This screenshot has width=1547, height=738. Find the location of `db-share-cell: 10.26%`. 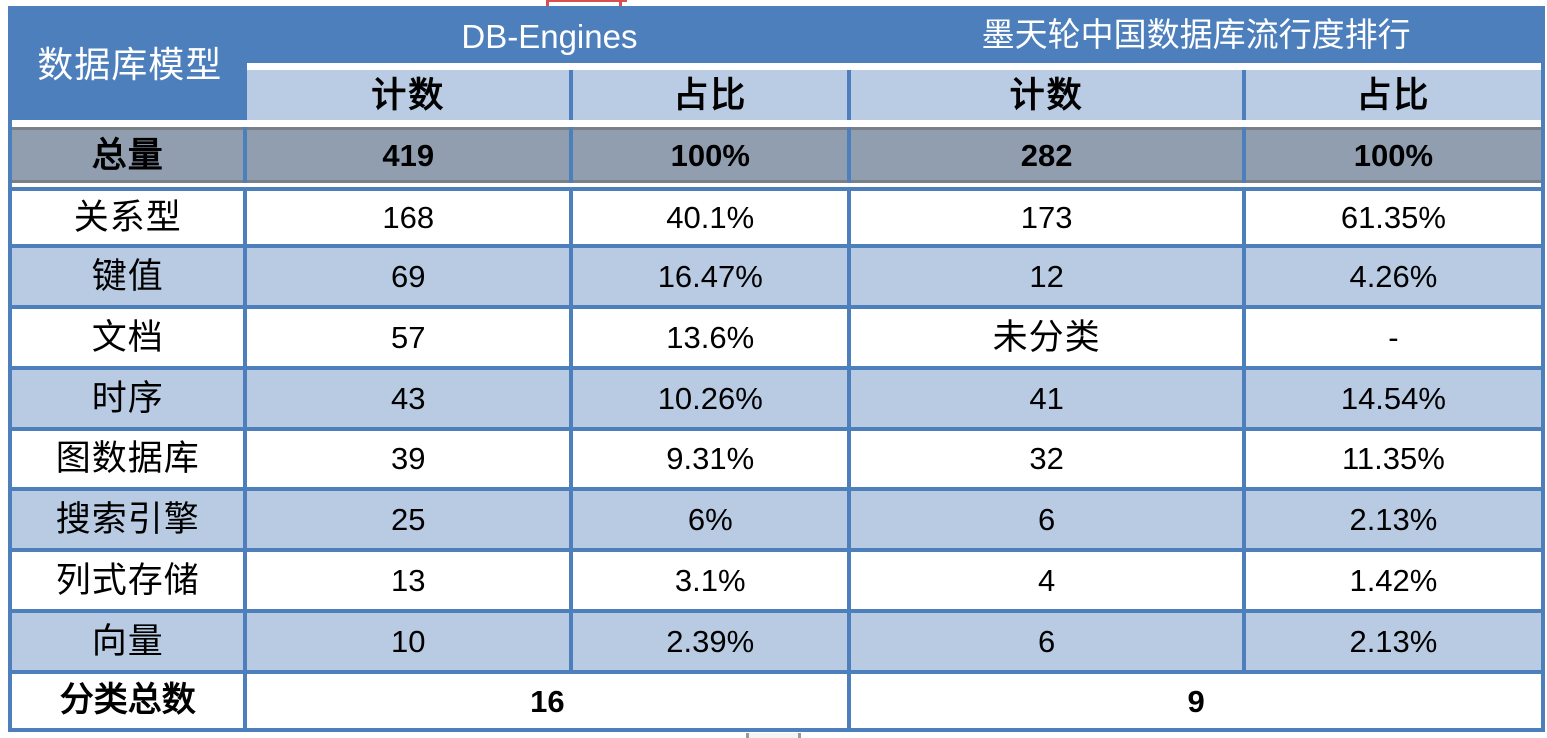

db-share-cell: 10.26% is located at coordinates (712, 400).